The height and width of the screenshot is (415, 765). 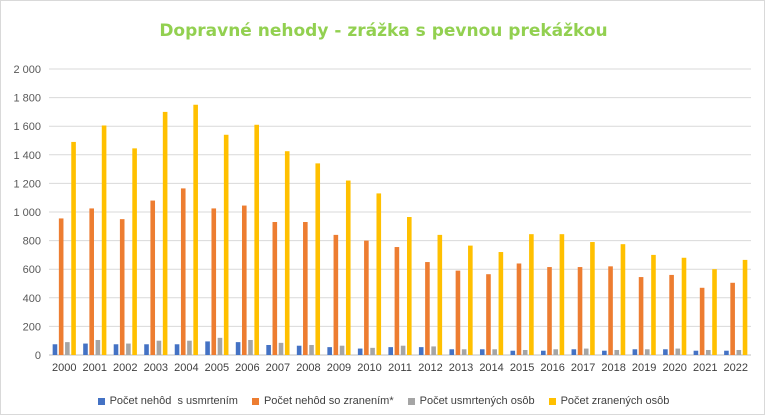 What do you see at coordinates (27, 70) in the screenshot?
I see `y-tick-label: 2 000` at bounding box center [27, 70].